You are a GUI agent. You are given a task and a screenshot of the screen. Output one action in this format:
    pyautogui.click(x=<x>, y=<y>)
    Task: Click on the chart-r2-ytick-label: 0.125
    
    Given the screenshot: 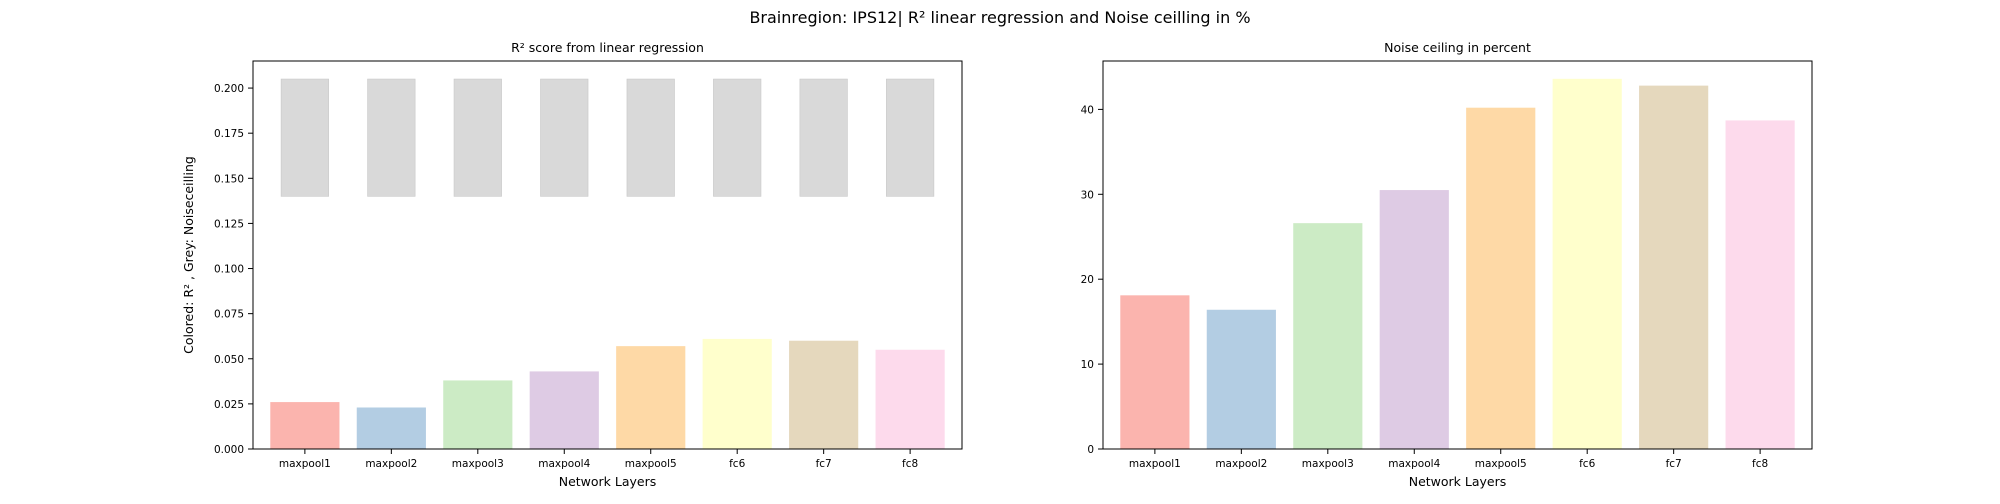 What is the action you would take?
    pyautogui.click(x=229, y=224)
    